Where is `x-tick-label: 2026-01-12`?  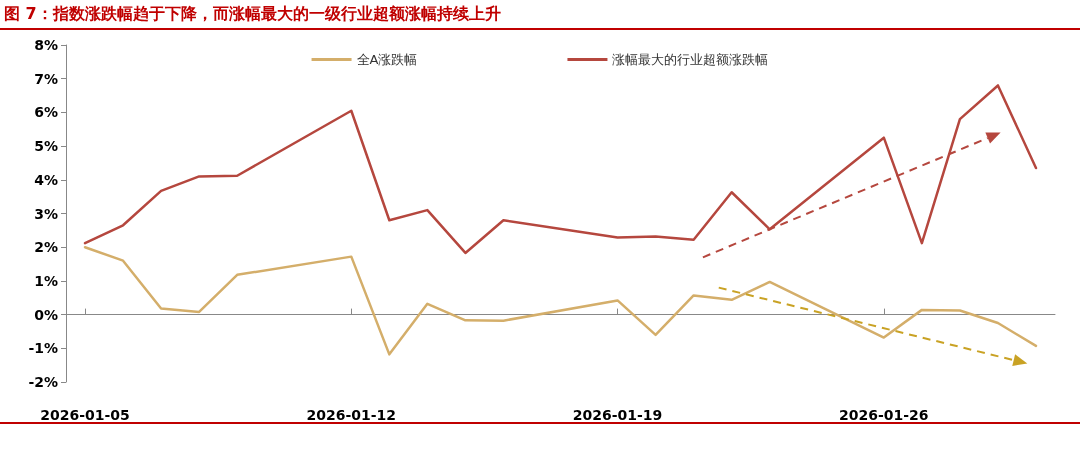
x-tick-label: 2026-01-12 is located at coordinates (351, 415).